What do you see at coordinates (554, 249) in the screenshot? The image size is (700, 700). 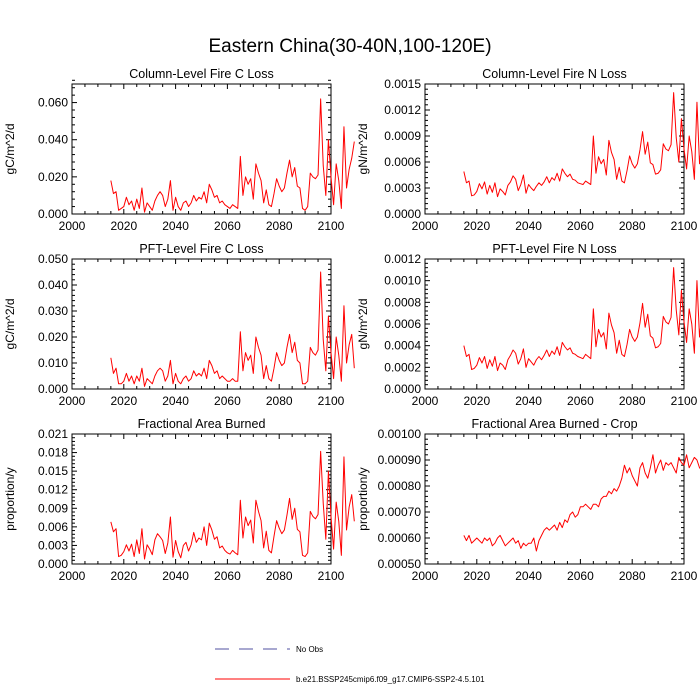 I see `panel-title: PFT-Level Fire N Loss` at bounding box center [554, 249].